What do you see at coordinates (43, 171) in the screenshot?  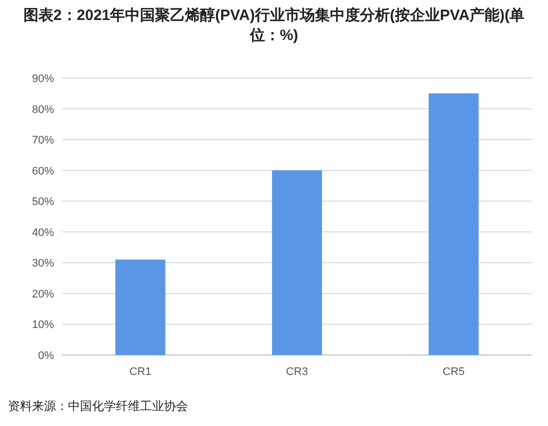 I see `y-tick-label: 60%` at bounding box center [43, 171].